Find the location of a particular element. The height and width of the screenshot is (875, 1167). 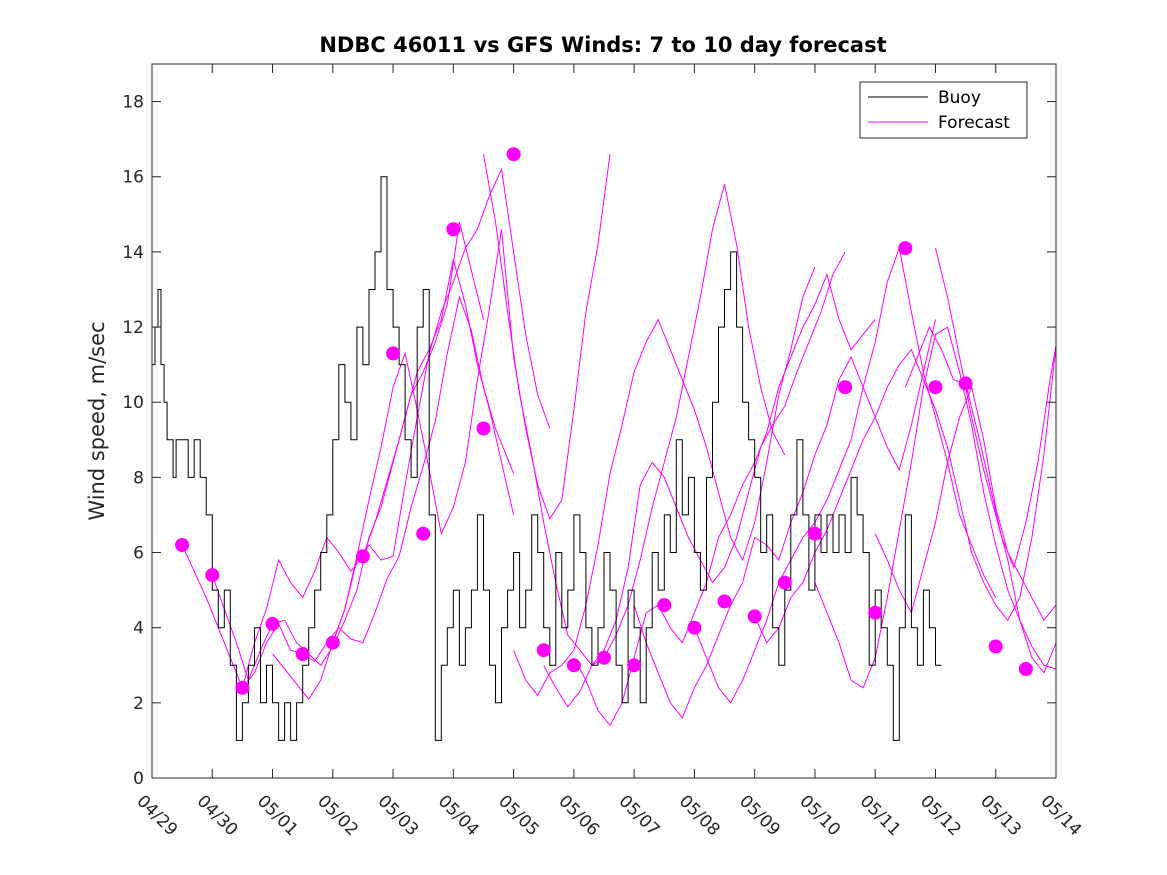

y-tick-label: 8 is located at coordinates (138, 478).